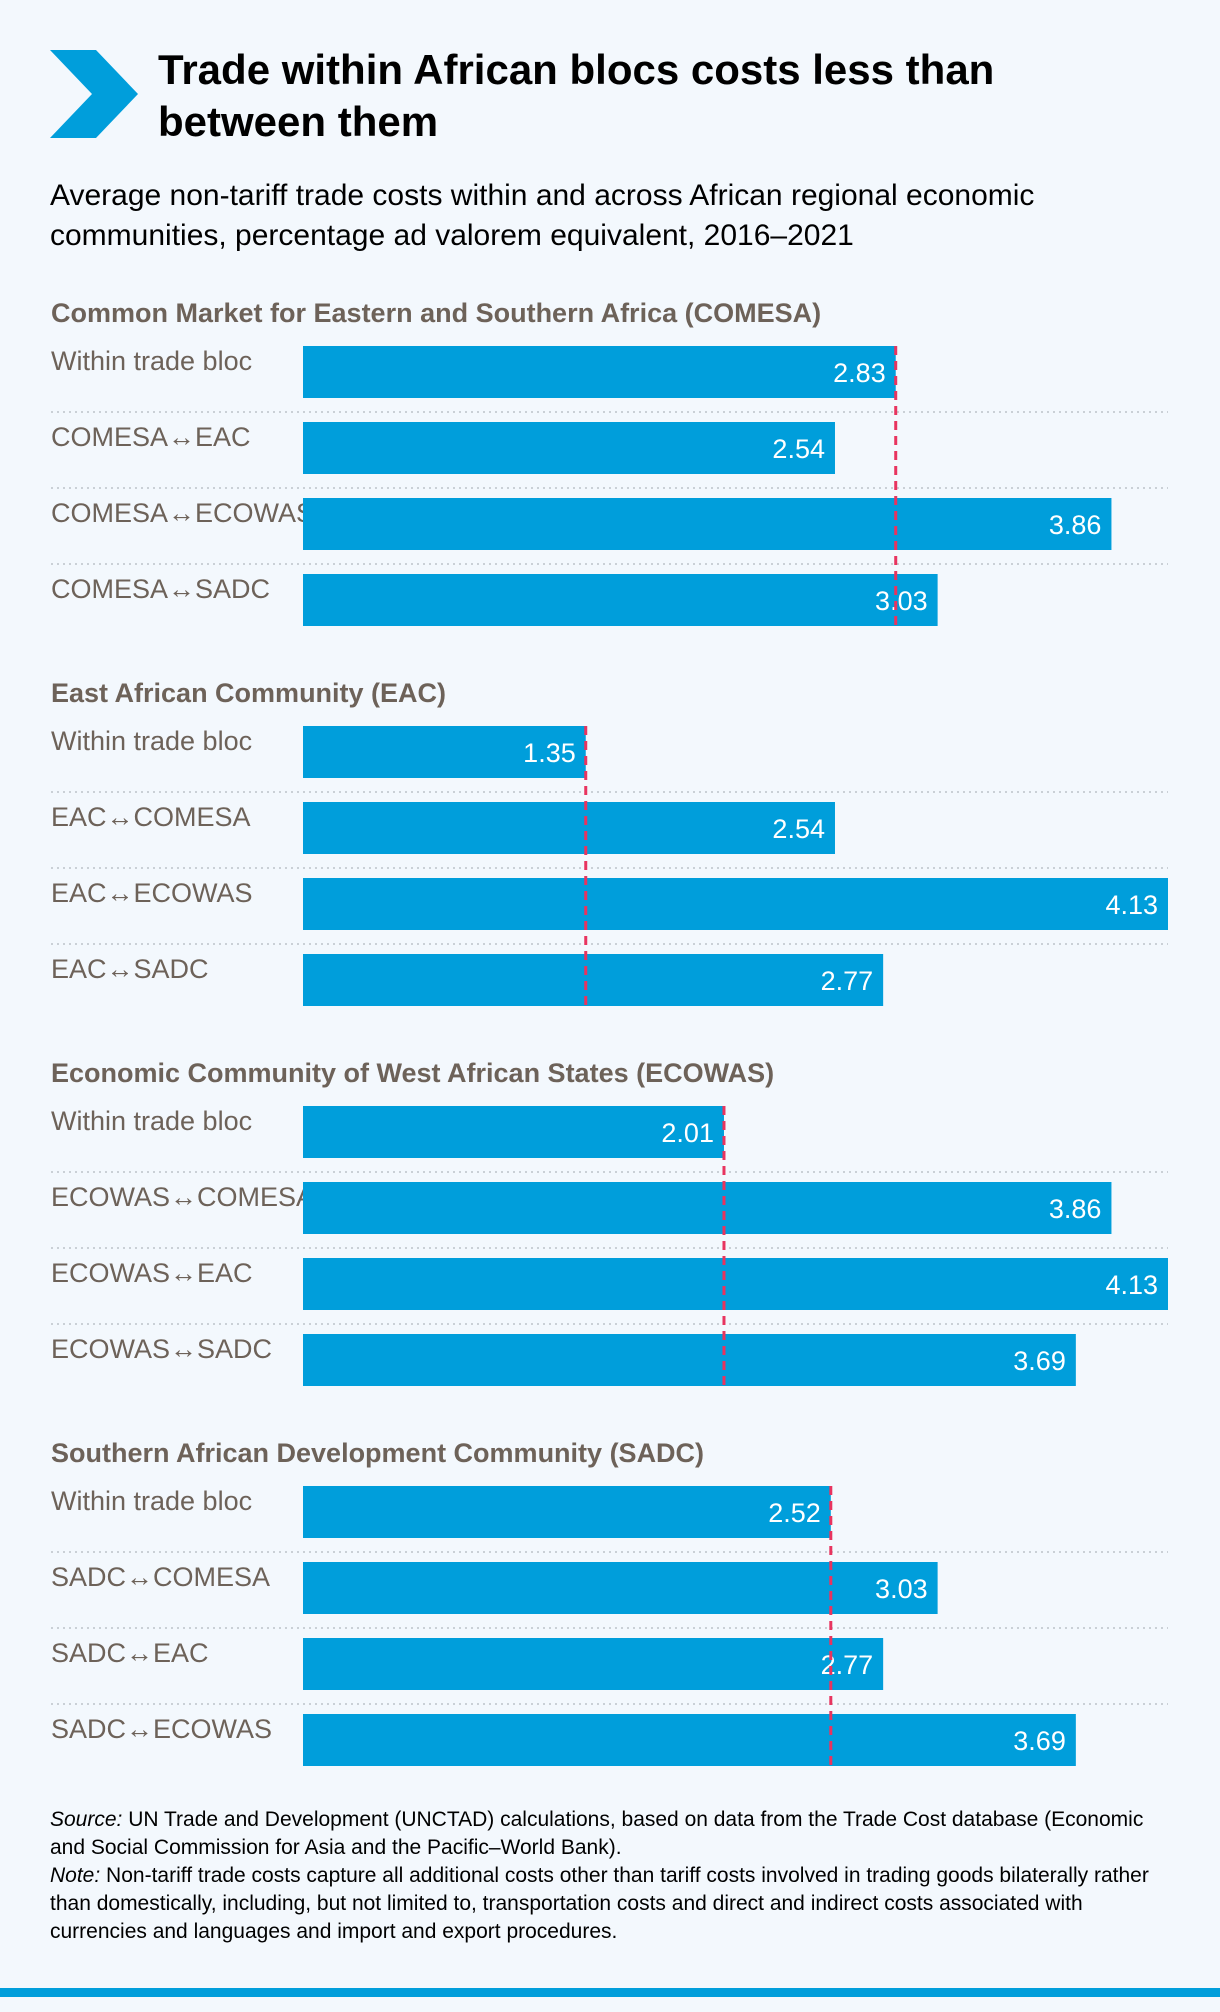 The height and width of the screenshot is (2012, 1220). I want to click on row-label: SADC↔EAC, so click(130, 1653).